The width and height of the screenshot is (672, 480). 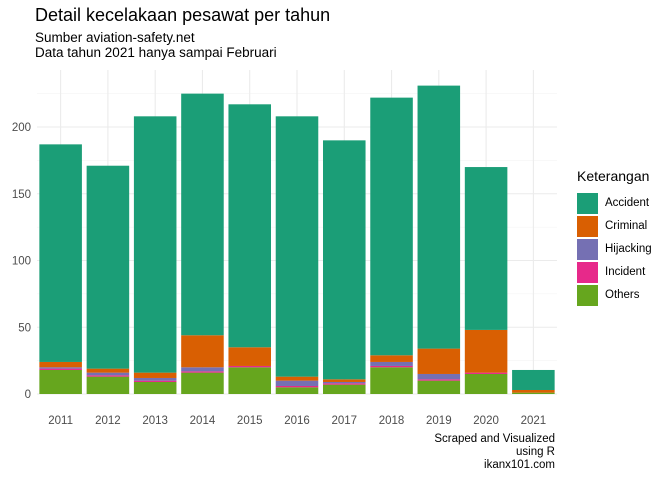 I want to click on x-tick-label: 2012, so click(x=108, y=421).